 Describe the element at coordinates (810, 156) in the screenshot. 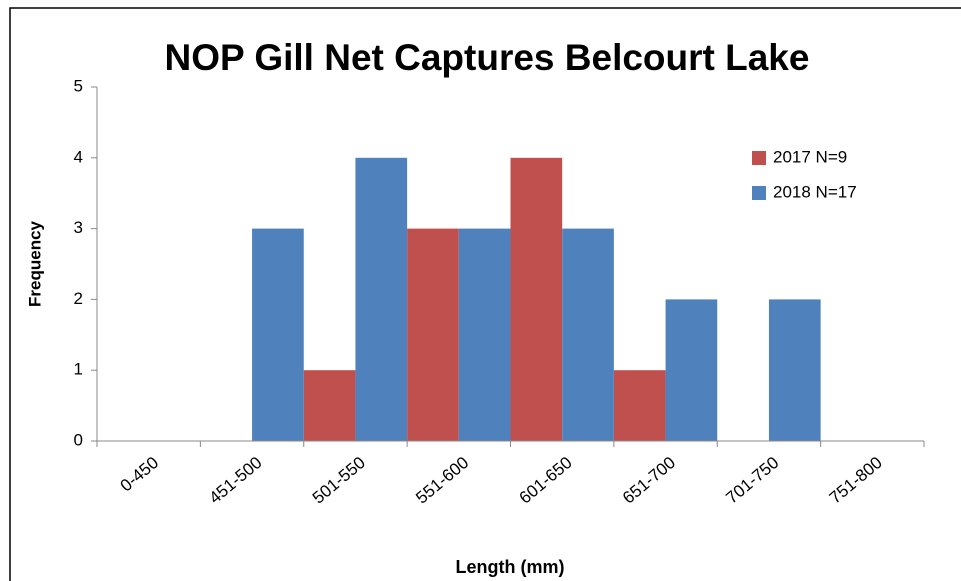

I see `legend-label: 2017 N=9` at that location.